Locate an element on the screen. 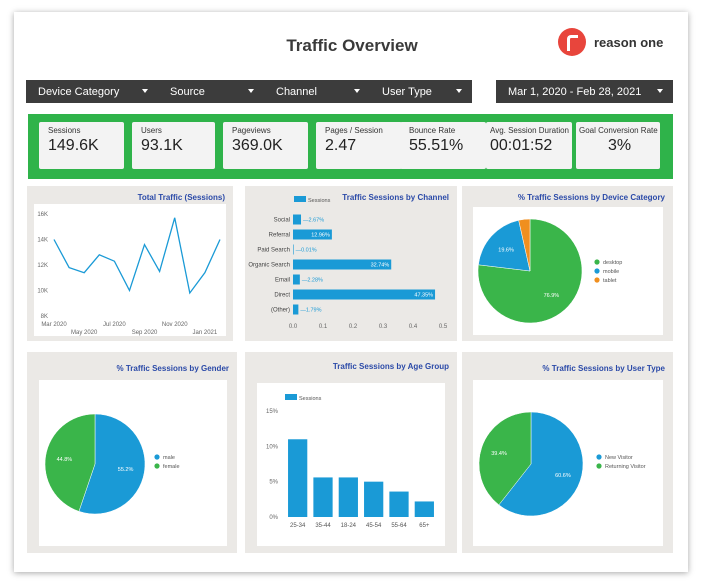 The height and width of the screenshot is (586, 704). y-tick-label: 15% is located at coordinates (272, 412).